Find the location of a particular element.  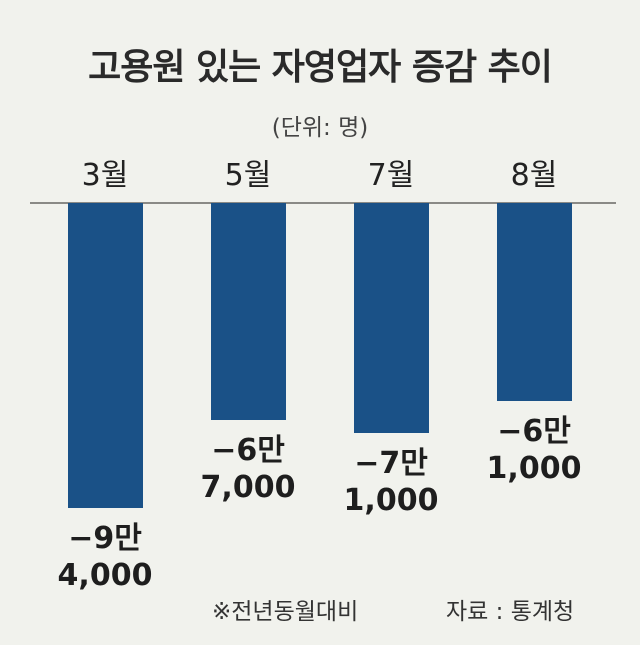

data-label-0-line1: −9만 is located at coordinates (105, 538).